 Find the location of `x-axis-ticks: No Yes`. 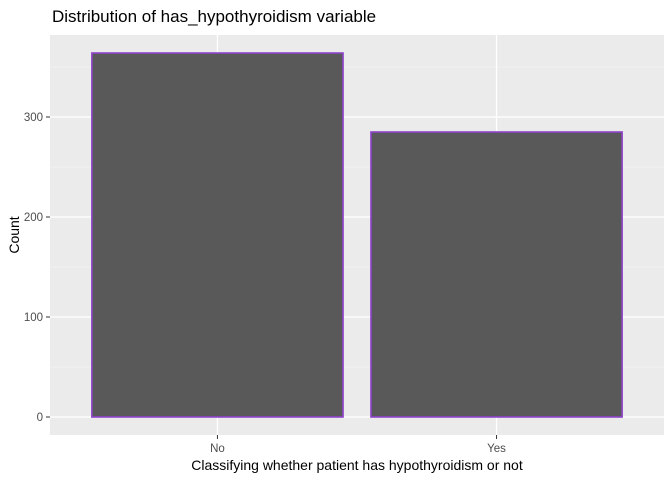

x-axis-ticks: No Yes is located at coordinates (358, 445).